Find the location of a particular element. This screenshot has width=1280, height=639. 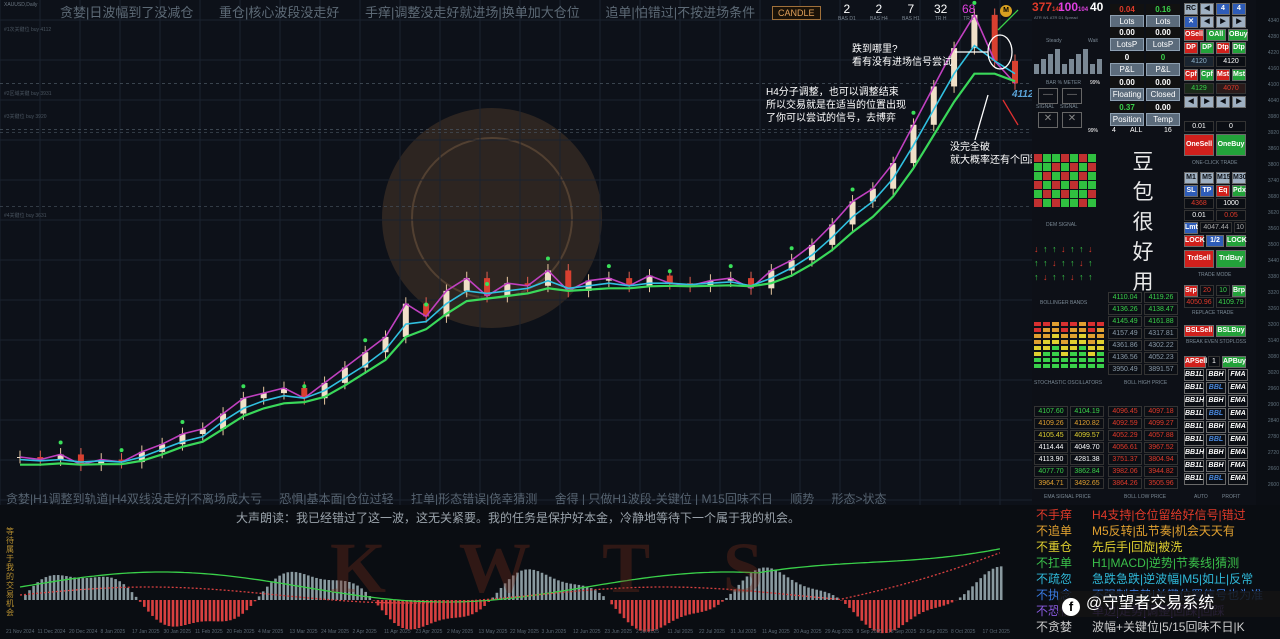

price-input-a: 4120 is located at coordinates (1199, 61).